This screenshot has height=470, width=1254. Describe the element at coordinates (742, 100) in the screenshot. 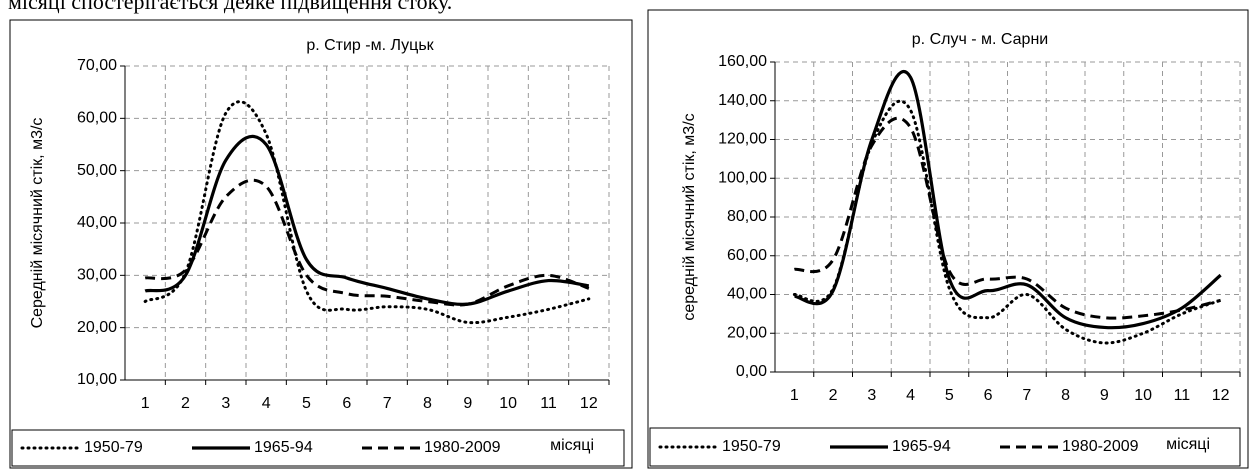

I see `y-tick-label: 140,00` at that location.